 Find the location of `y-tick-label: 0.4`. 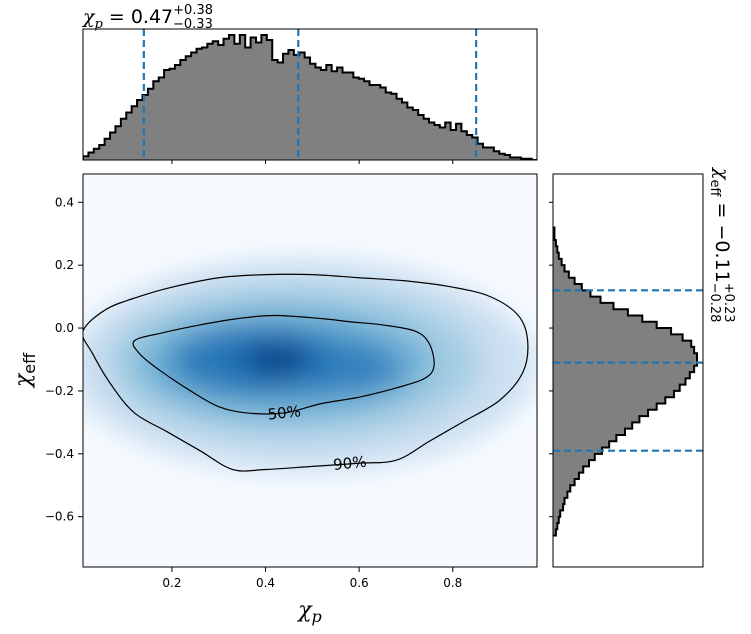

y-tick-label: 0.4 is located at coordinates (64, 202).